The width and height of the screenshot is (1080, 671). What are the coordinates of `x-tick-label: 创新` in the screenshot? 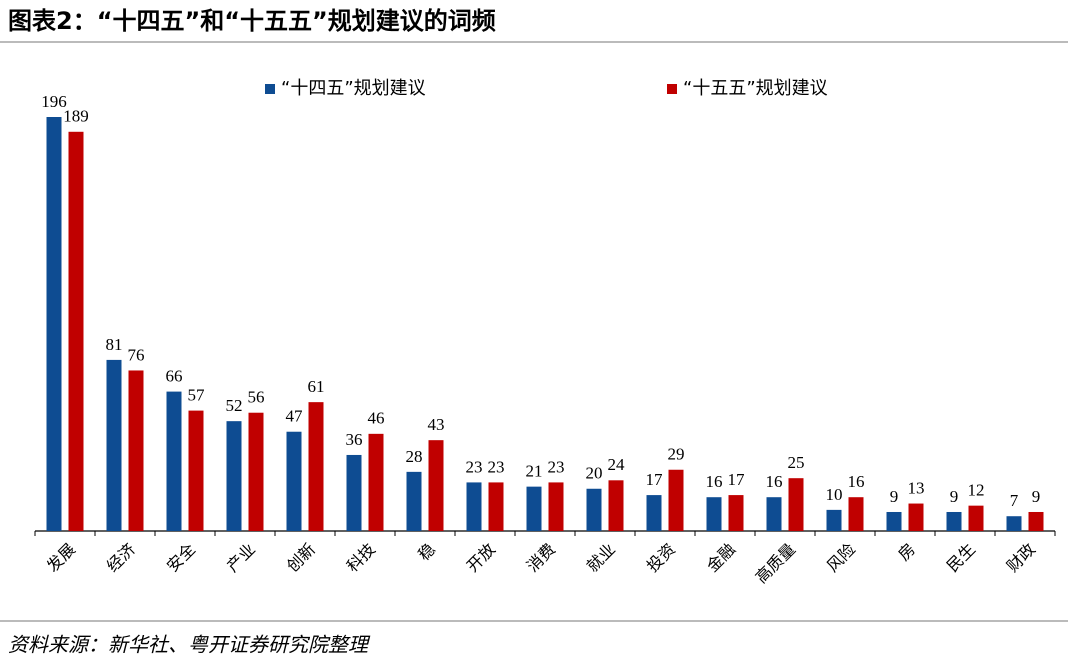 It's located at (301, 558).